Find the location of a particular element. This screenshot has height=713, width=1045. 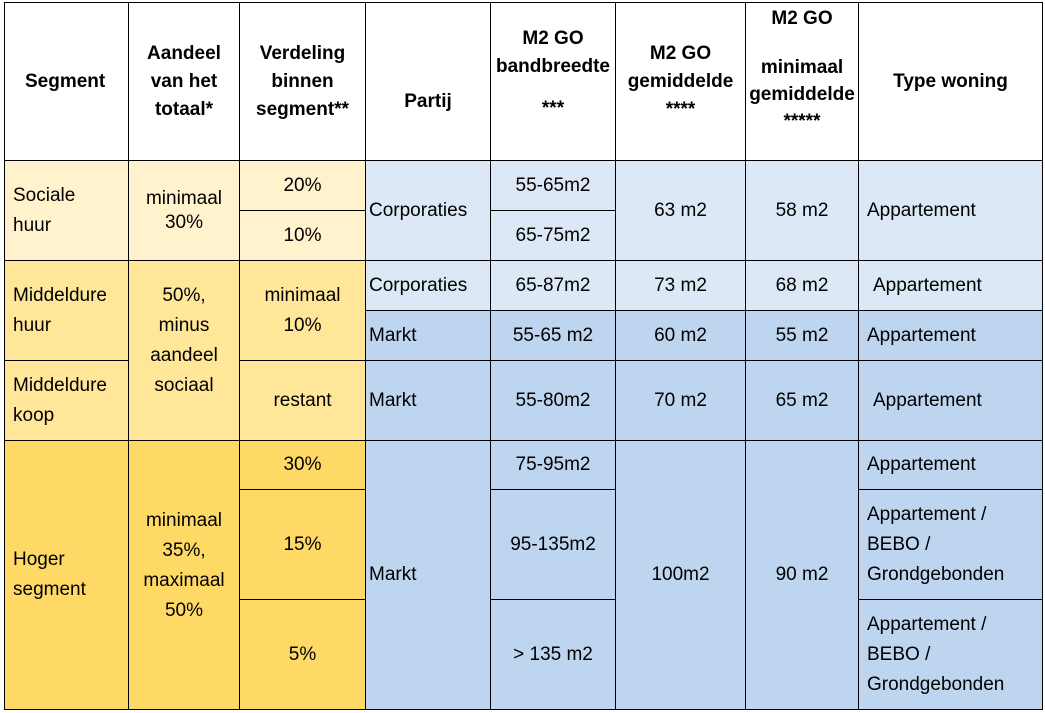

aandeel-hoger: minimaal 35%, maximaal 50% is located at coordinates (184, 575).